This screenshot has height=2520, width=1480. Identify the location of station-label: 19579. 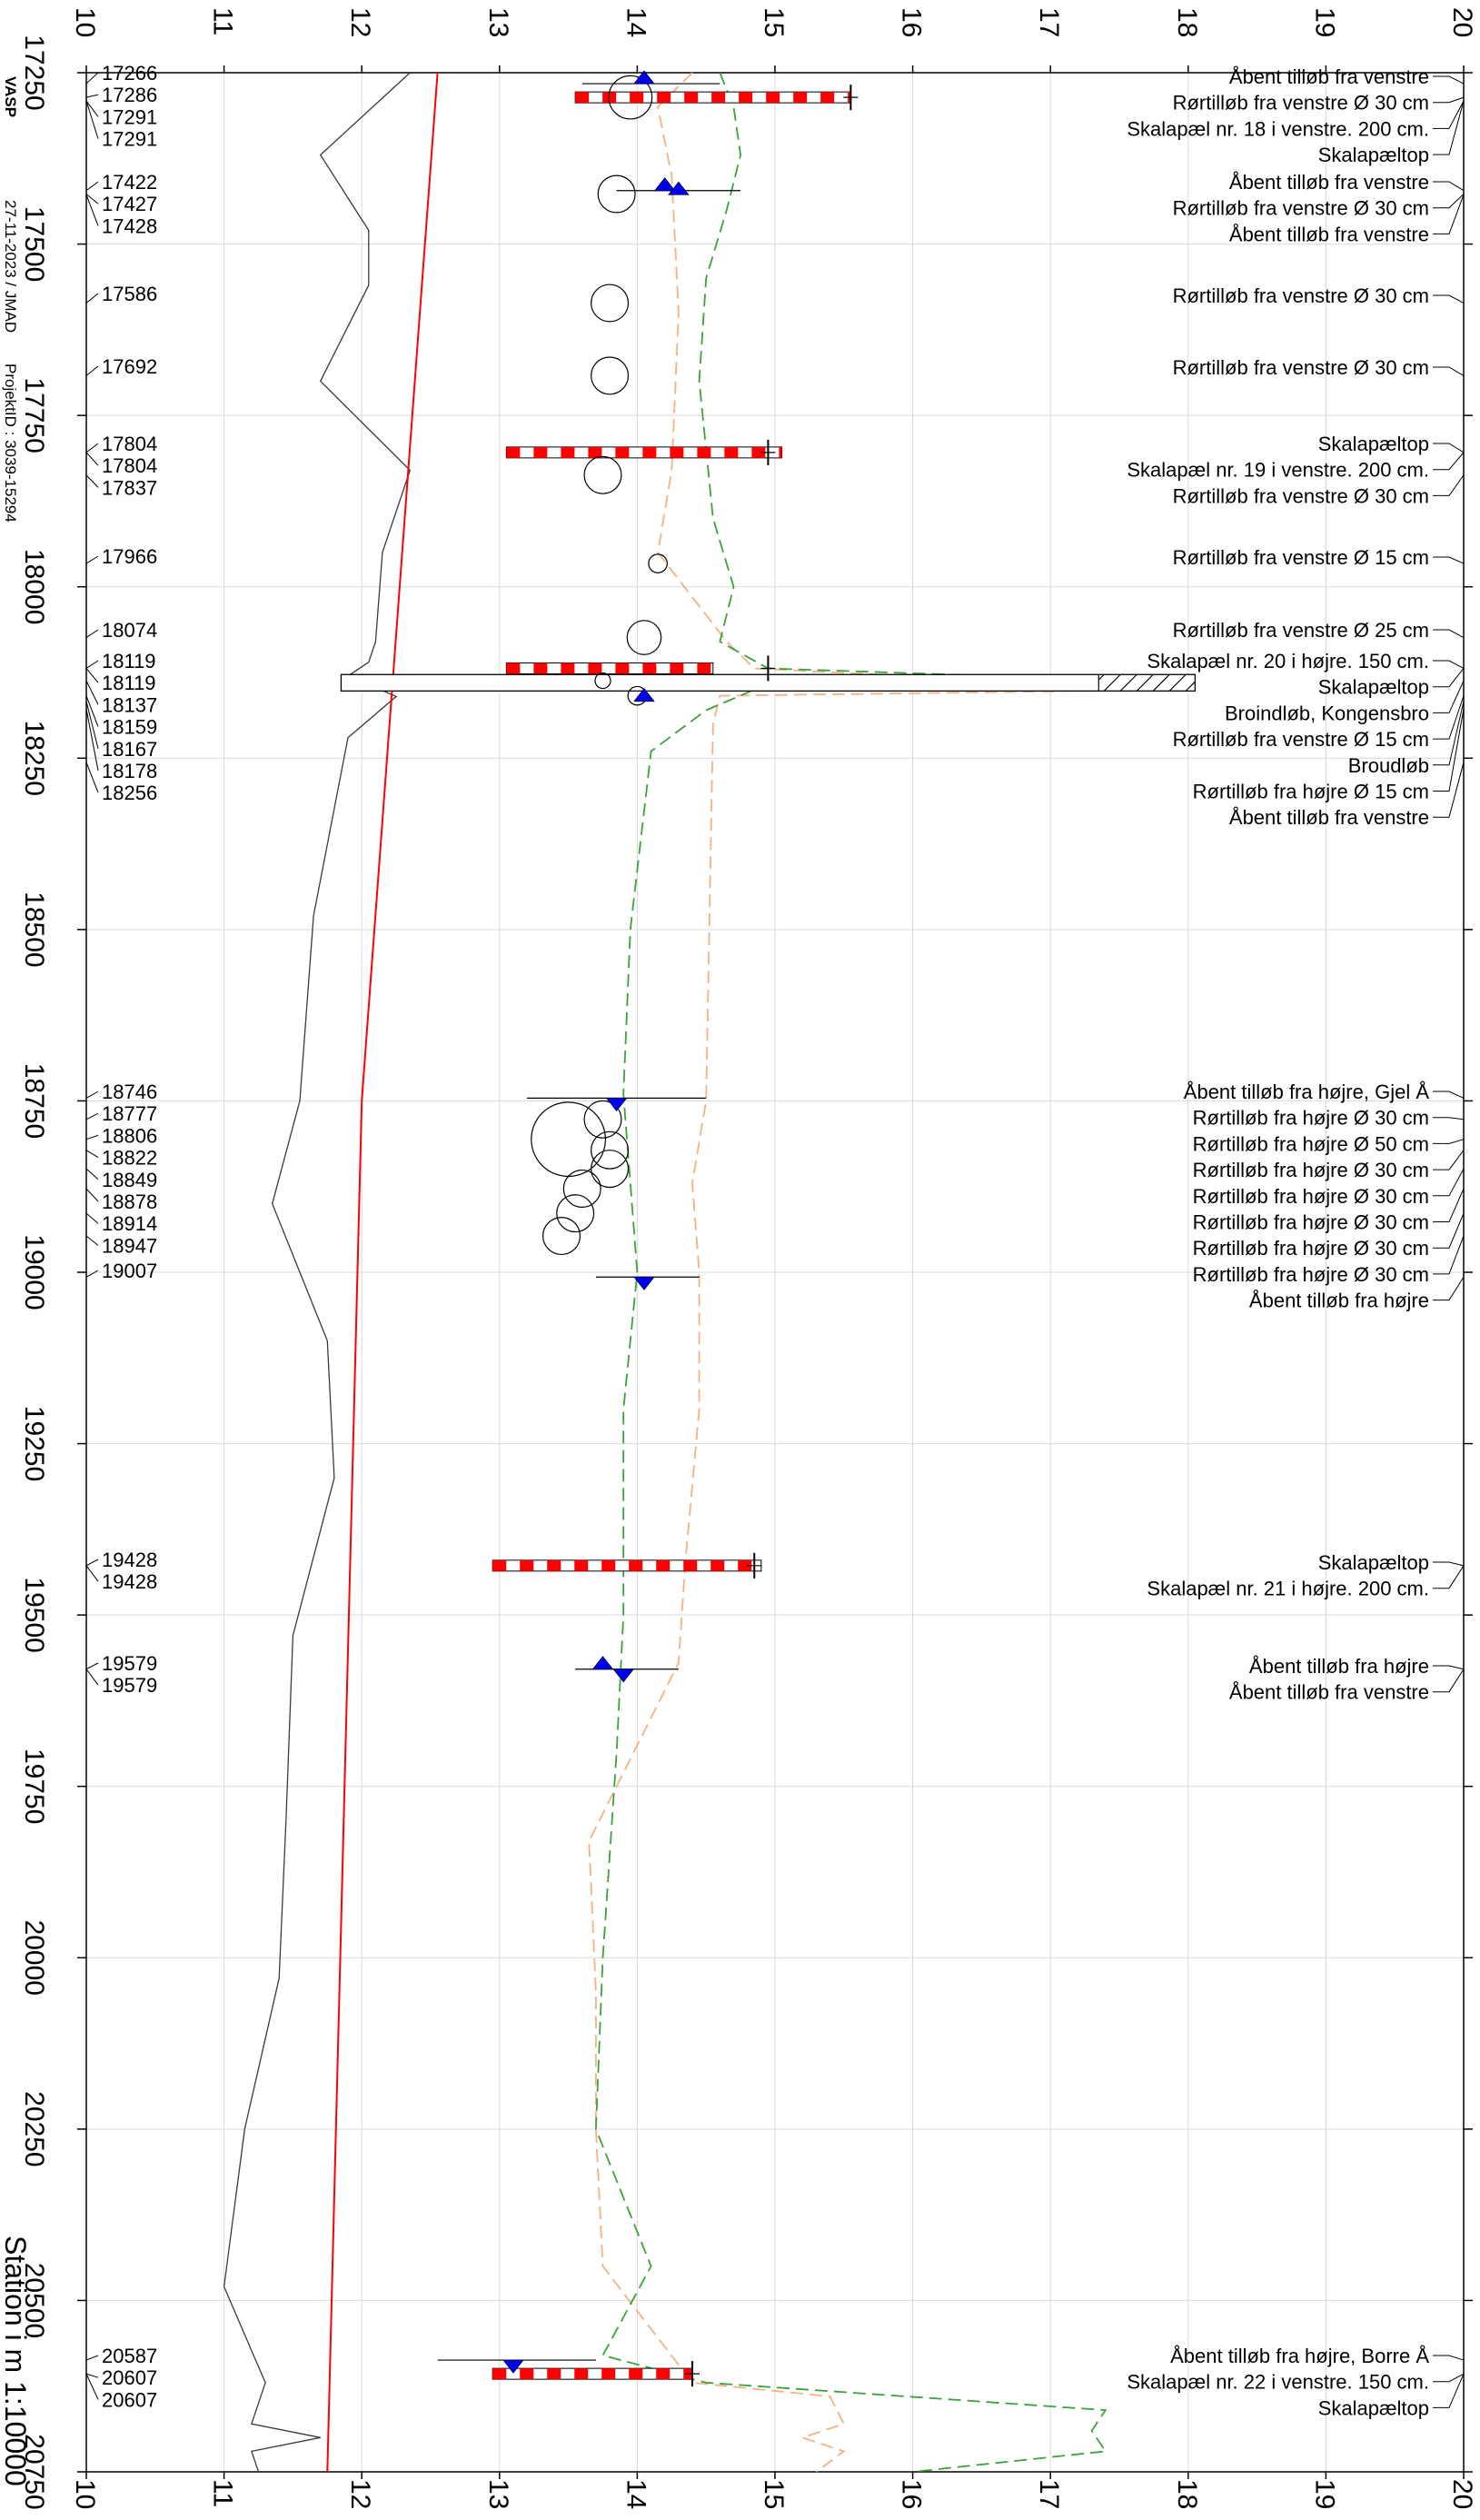
(129, 1663).